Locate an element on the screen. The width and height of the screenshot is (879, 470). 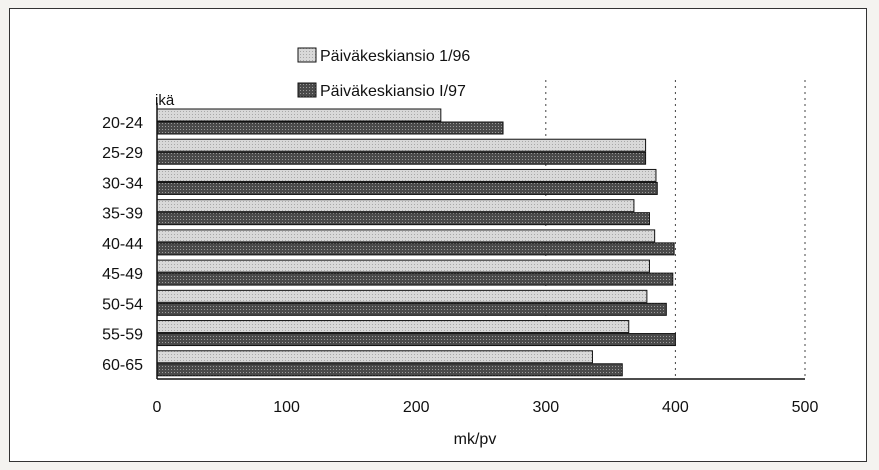
y-axis-label: ikä is located at coordinates (165, 100).